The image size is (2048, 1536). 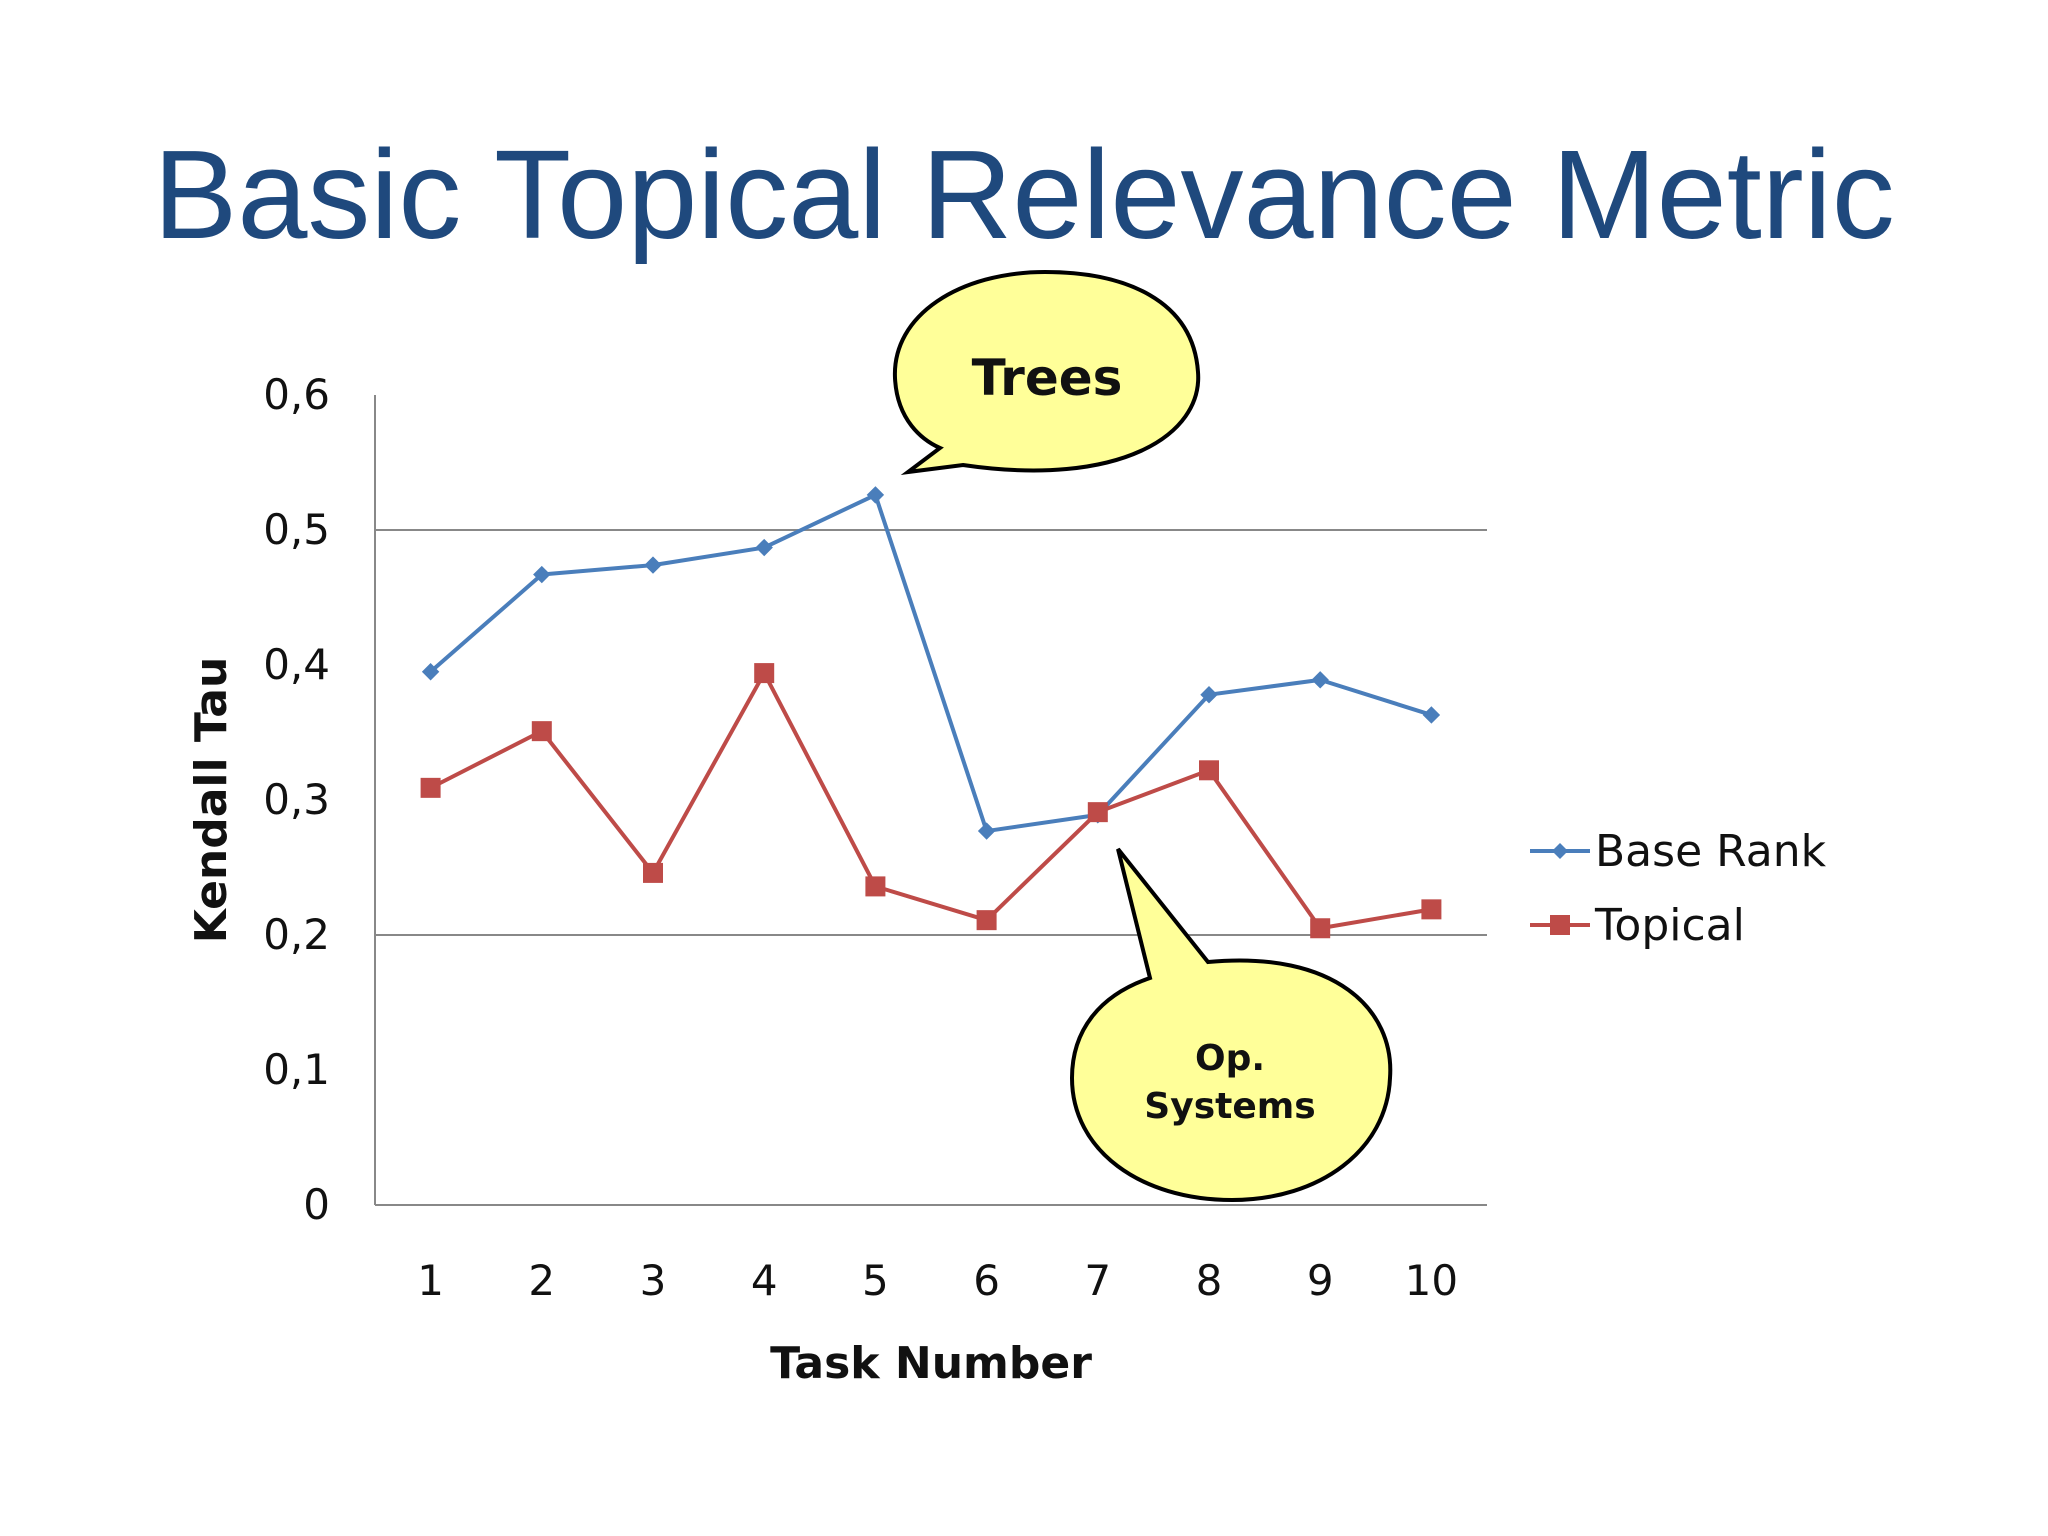 What do you see at coordinates (937, 1280) in the screenshot?
I see `x-tick-labels: 1 2 3 4 5 6 7 8 9 10` at bounding box center [937, 1280].